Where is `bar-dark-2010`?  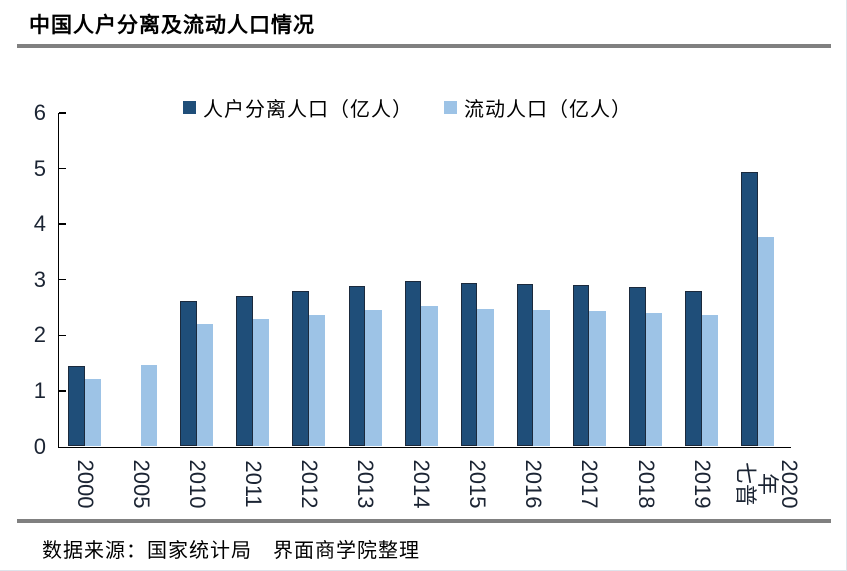 bar-dark-2010 is located at coordinates (188, 374).